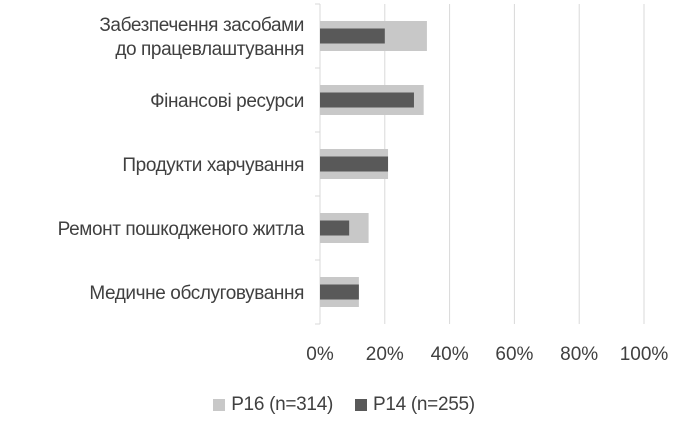  I want to click on category-axis, so click(318, 164).